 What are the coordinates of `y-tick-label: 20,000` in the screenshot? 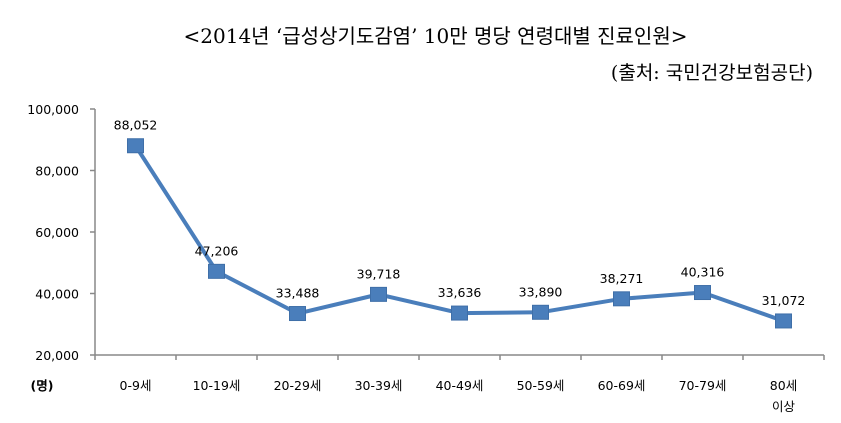 It's located at (57, 355).